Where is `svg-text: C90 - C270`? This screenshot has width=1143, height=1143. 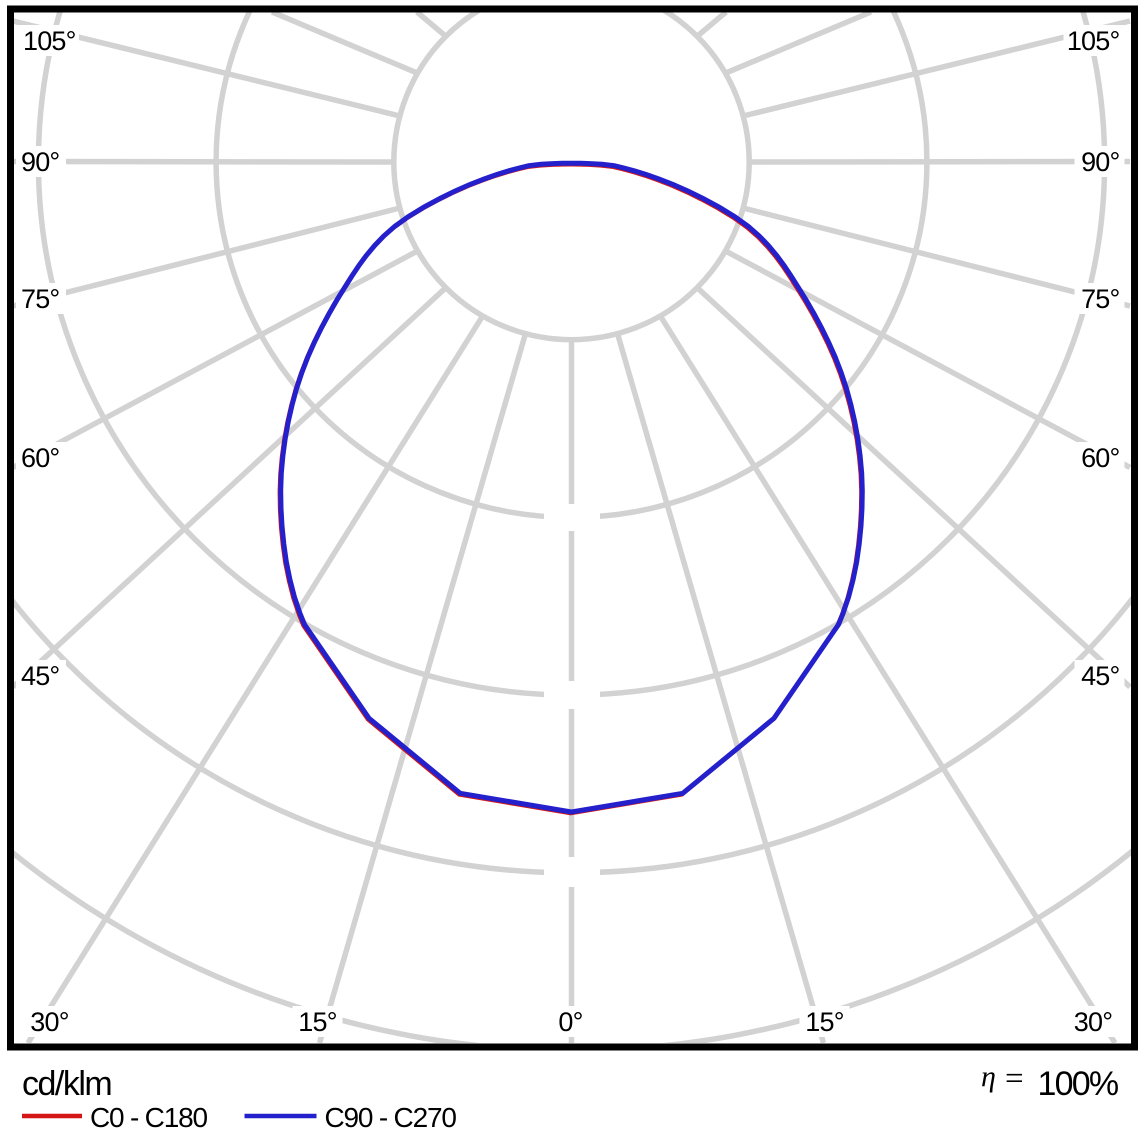
svg-text: C90 - C270 is located at coordinates (391, 1117).